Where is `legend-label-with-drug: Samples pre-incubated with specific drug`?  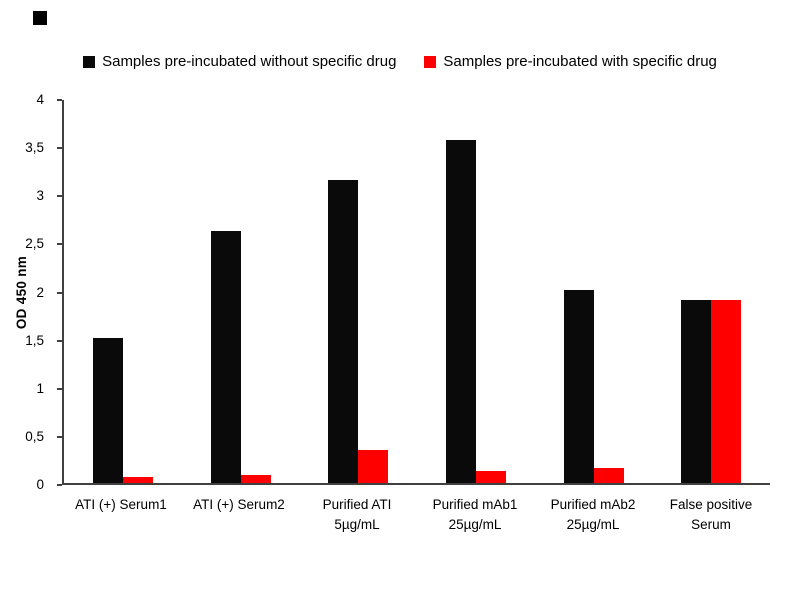 legend-label-with-drug: Samples pre-incubated with specific drug is located at coordinates (580, 61).